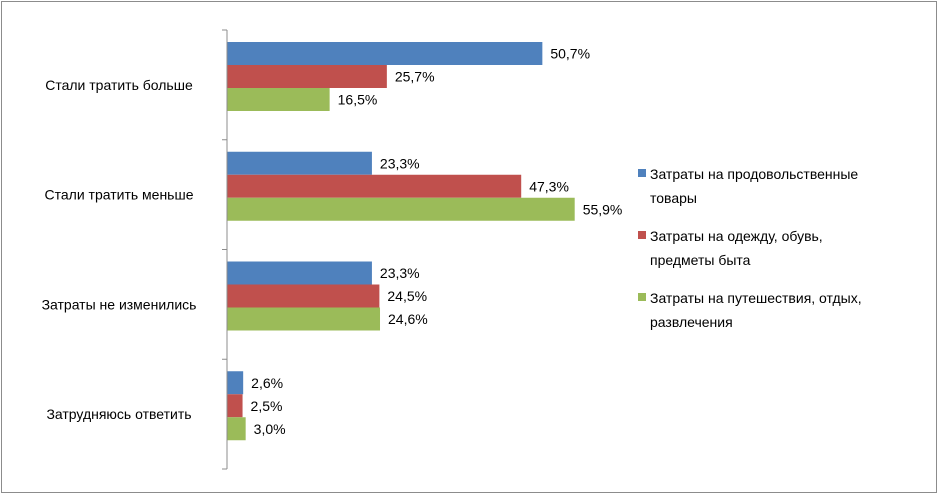 The height and width of the screenshot is (494, 938). I want to click on category-label: Стали тратить больше, so click(119, 85).